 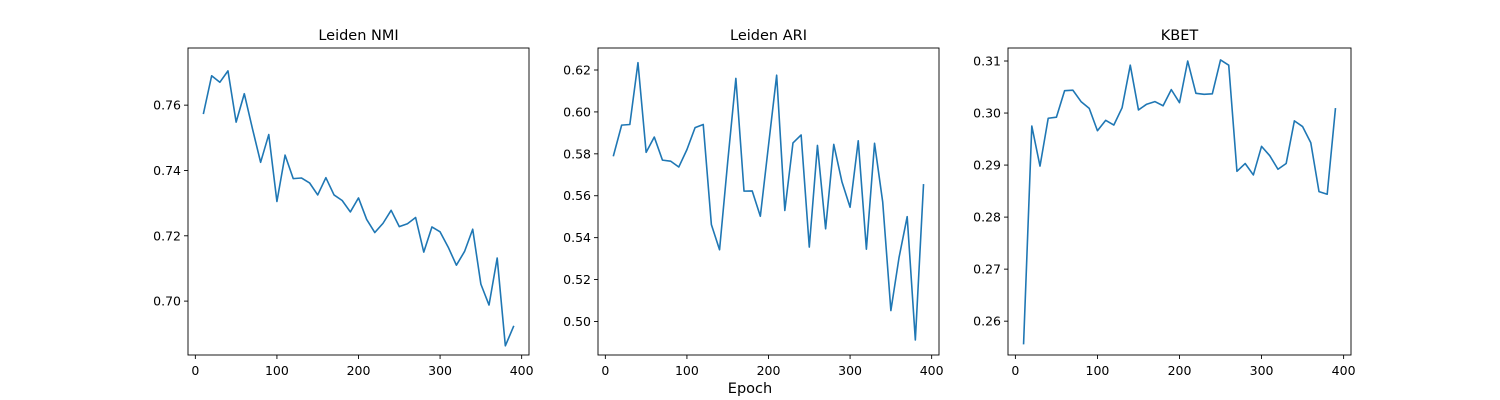 I want to click on y-tick-label: 0.76, so click(x=167, y=105).